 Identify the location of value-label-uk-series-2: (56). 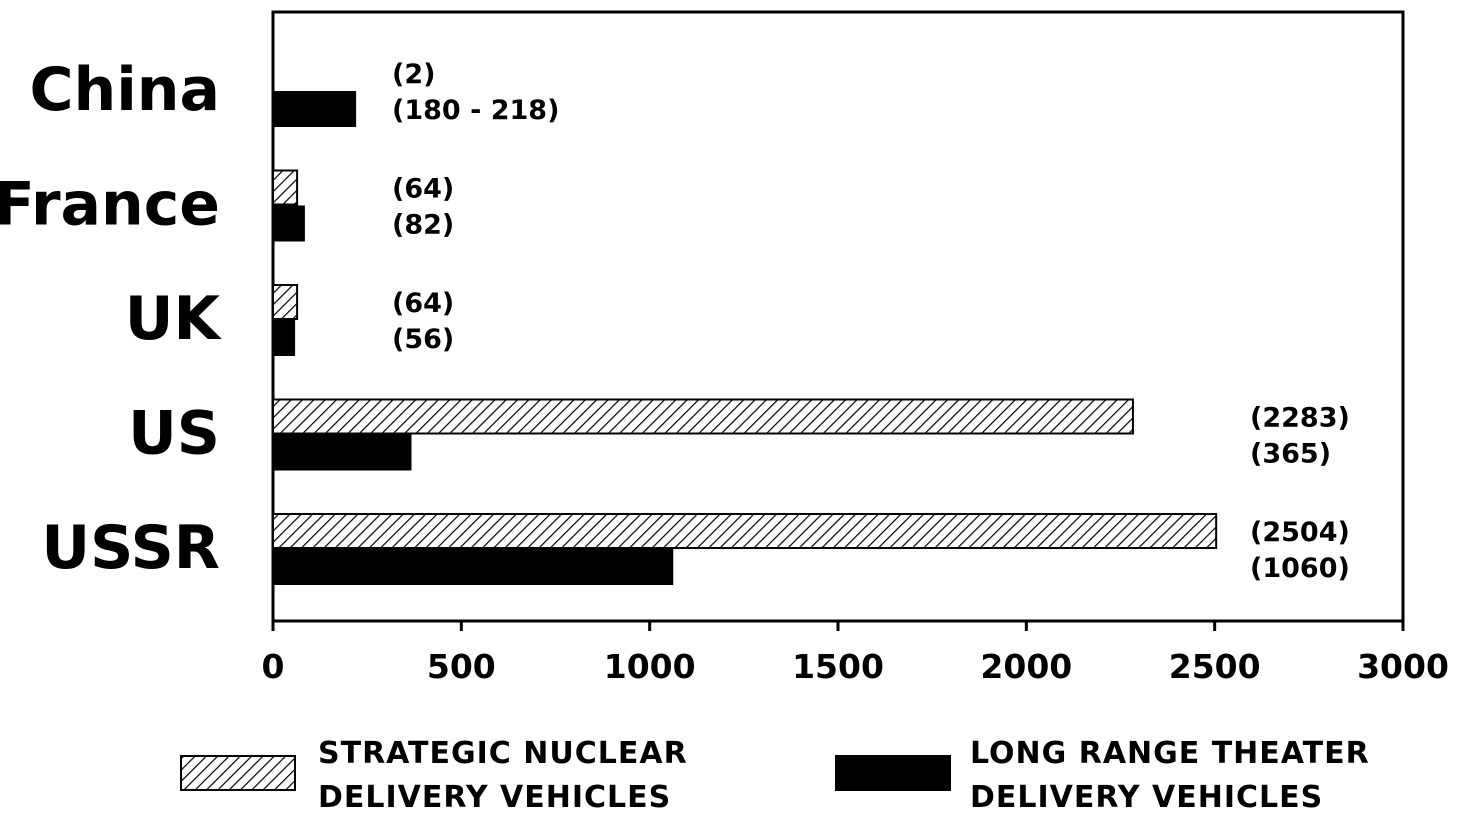
(423, 339).